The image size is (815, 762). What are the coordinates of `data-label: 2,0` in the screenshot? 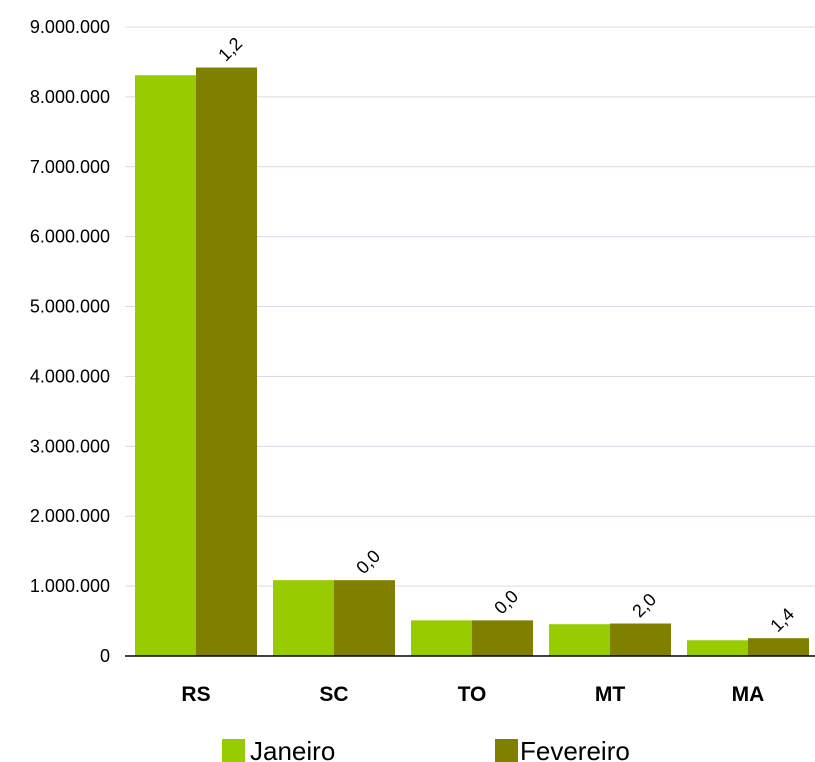 It's located at (644, 605).